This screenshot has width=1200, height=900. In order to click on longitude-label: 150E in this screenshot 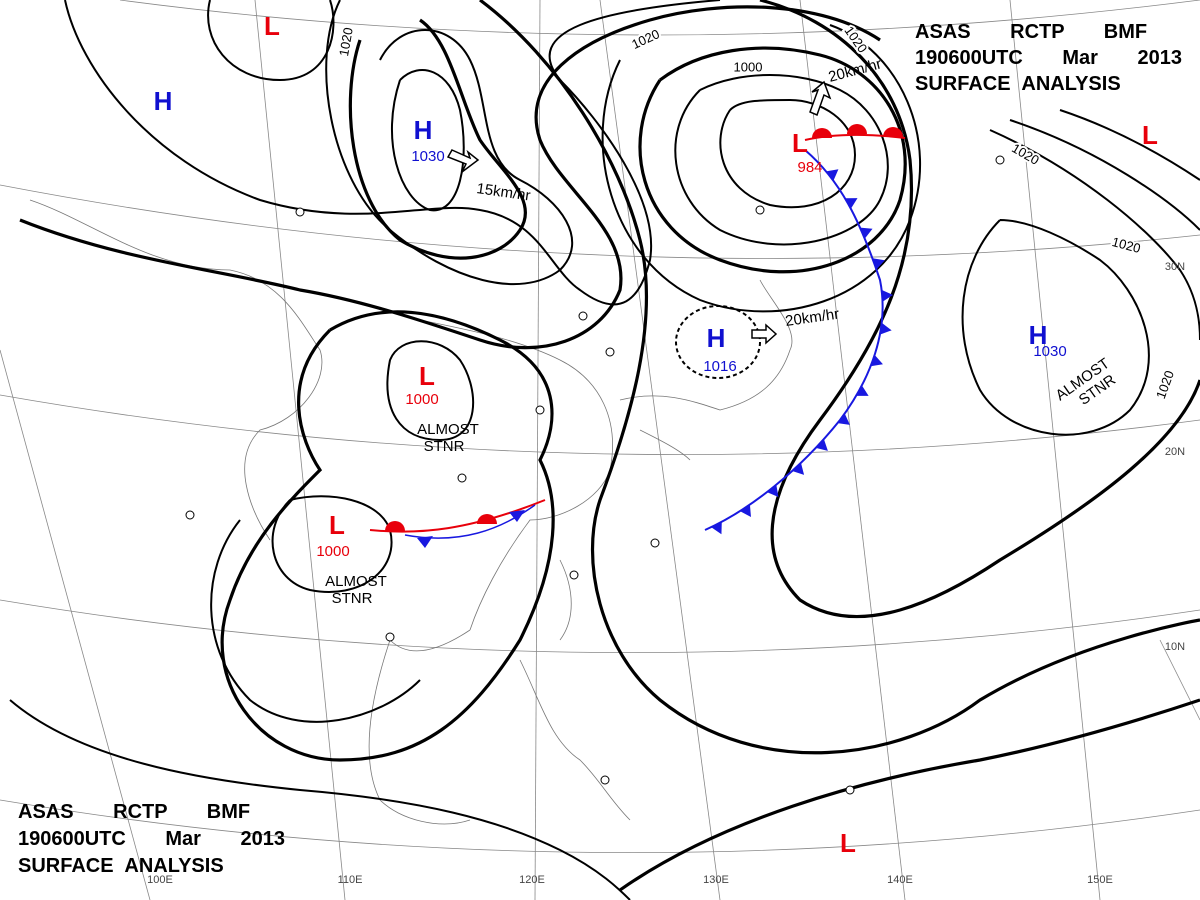, I will do `click(1100, 880)`.